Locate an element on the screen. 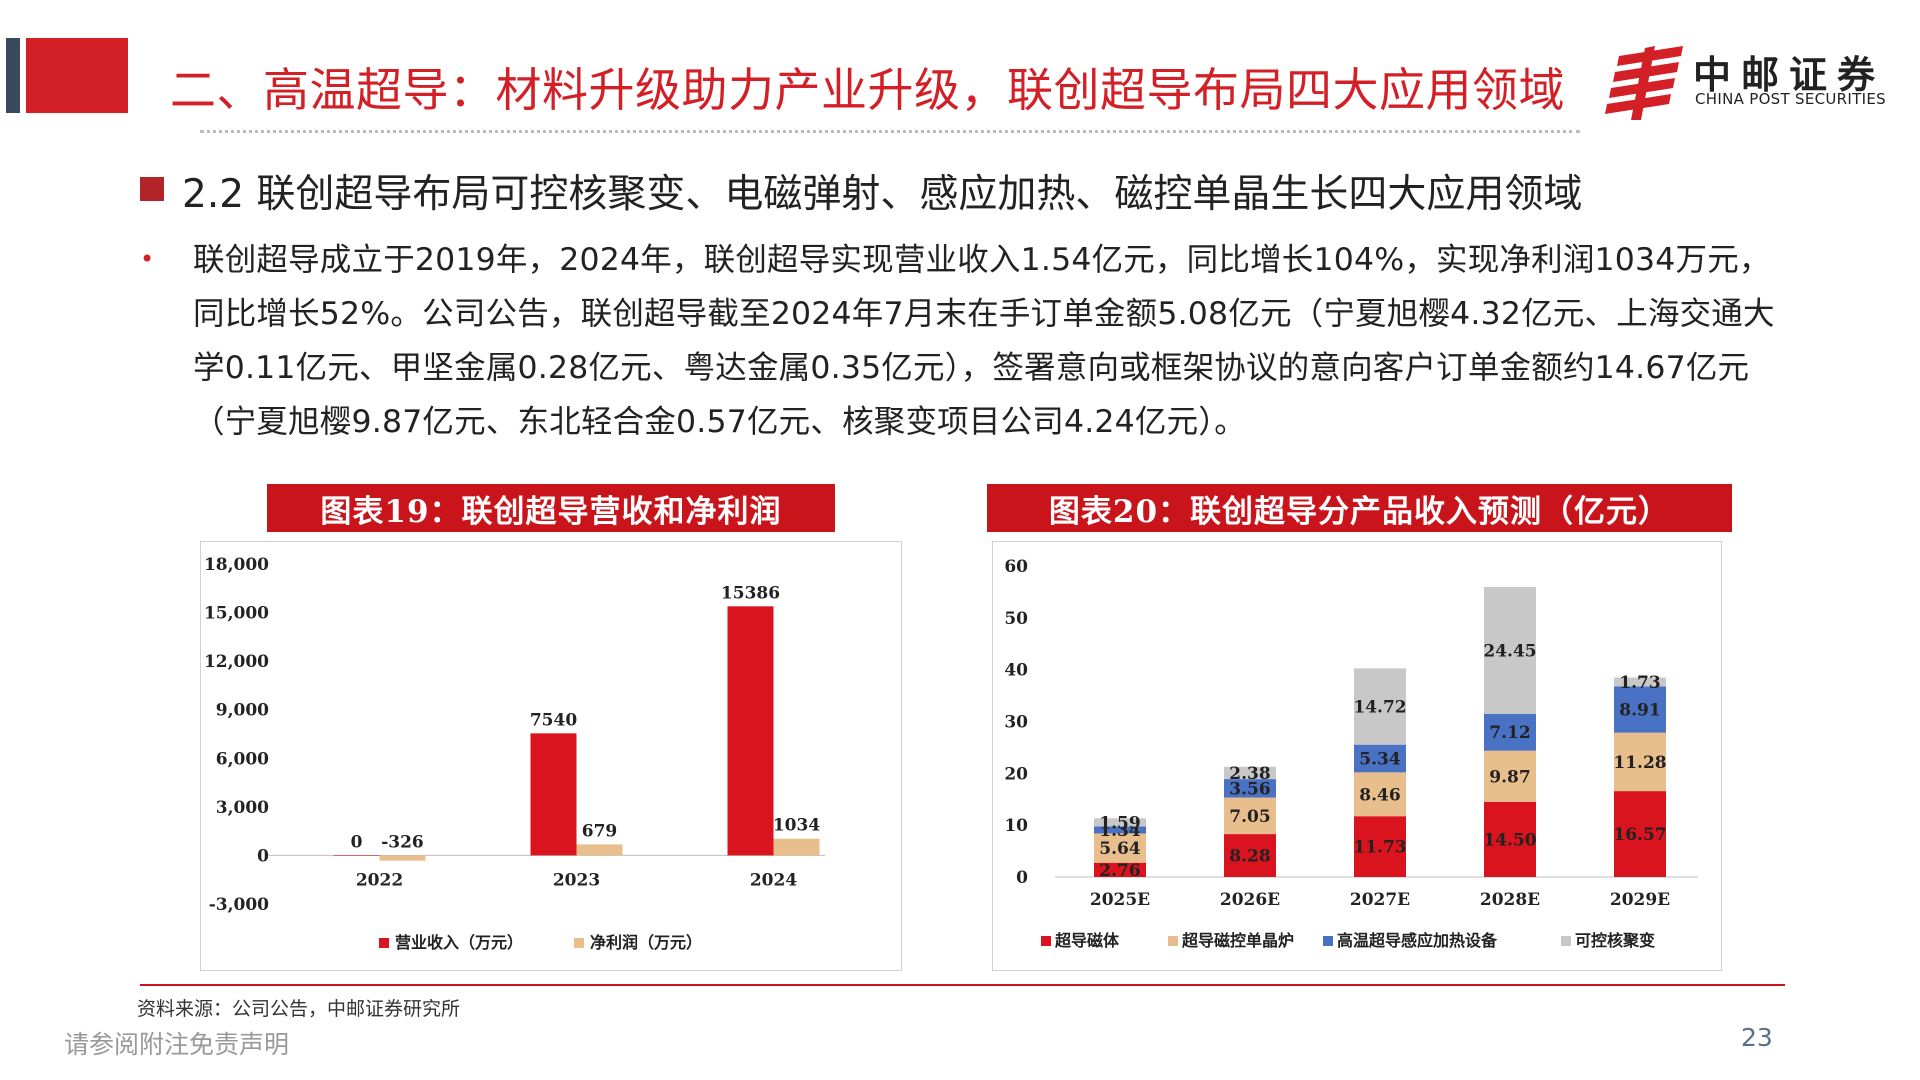 The width and height of the screenshot is (1920, 1080). chart1-data-label: 7540 is located at coordinates (553, 720).